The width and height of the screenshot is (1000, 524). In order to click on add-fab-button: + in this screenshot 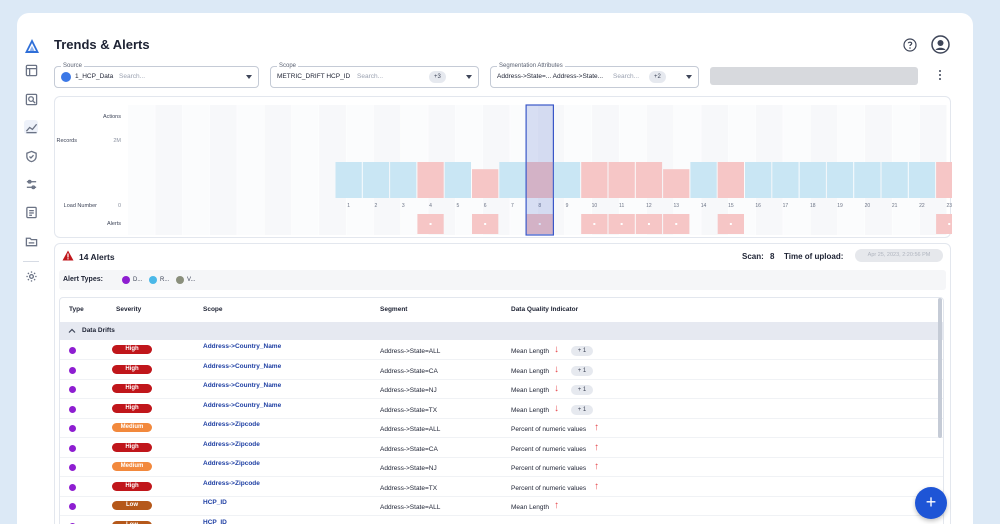, I will do `click(931, 503)`.